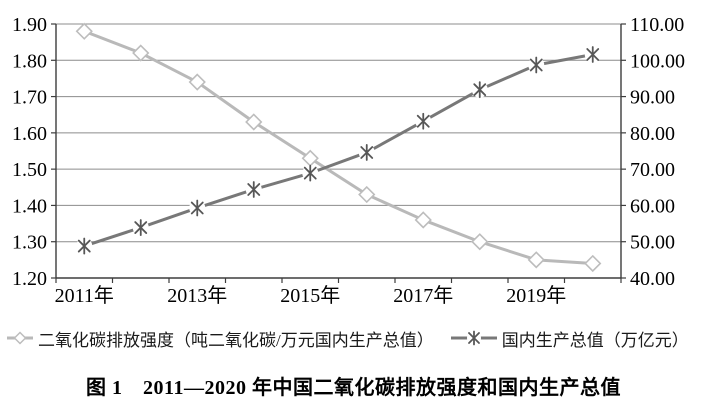 This screenshot has width=707, height=411. I want to click on legend-label-gdp: 国内生产总值（万亿元）, so click(595, 340).